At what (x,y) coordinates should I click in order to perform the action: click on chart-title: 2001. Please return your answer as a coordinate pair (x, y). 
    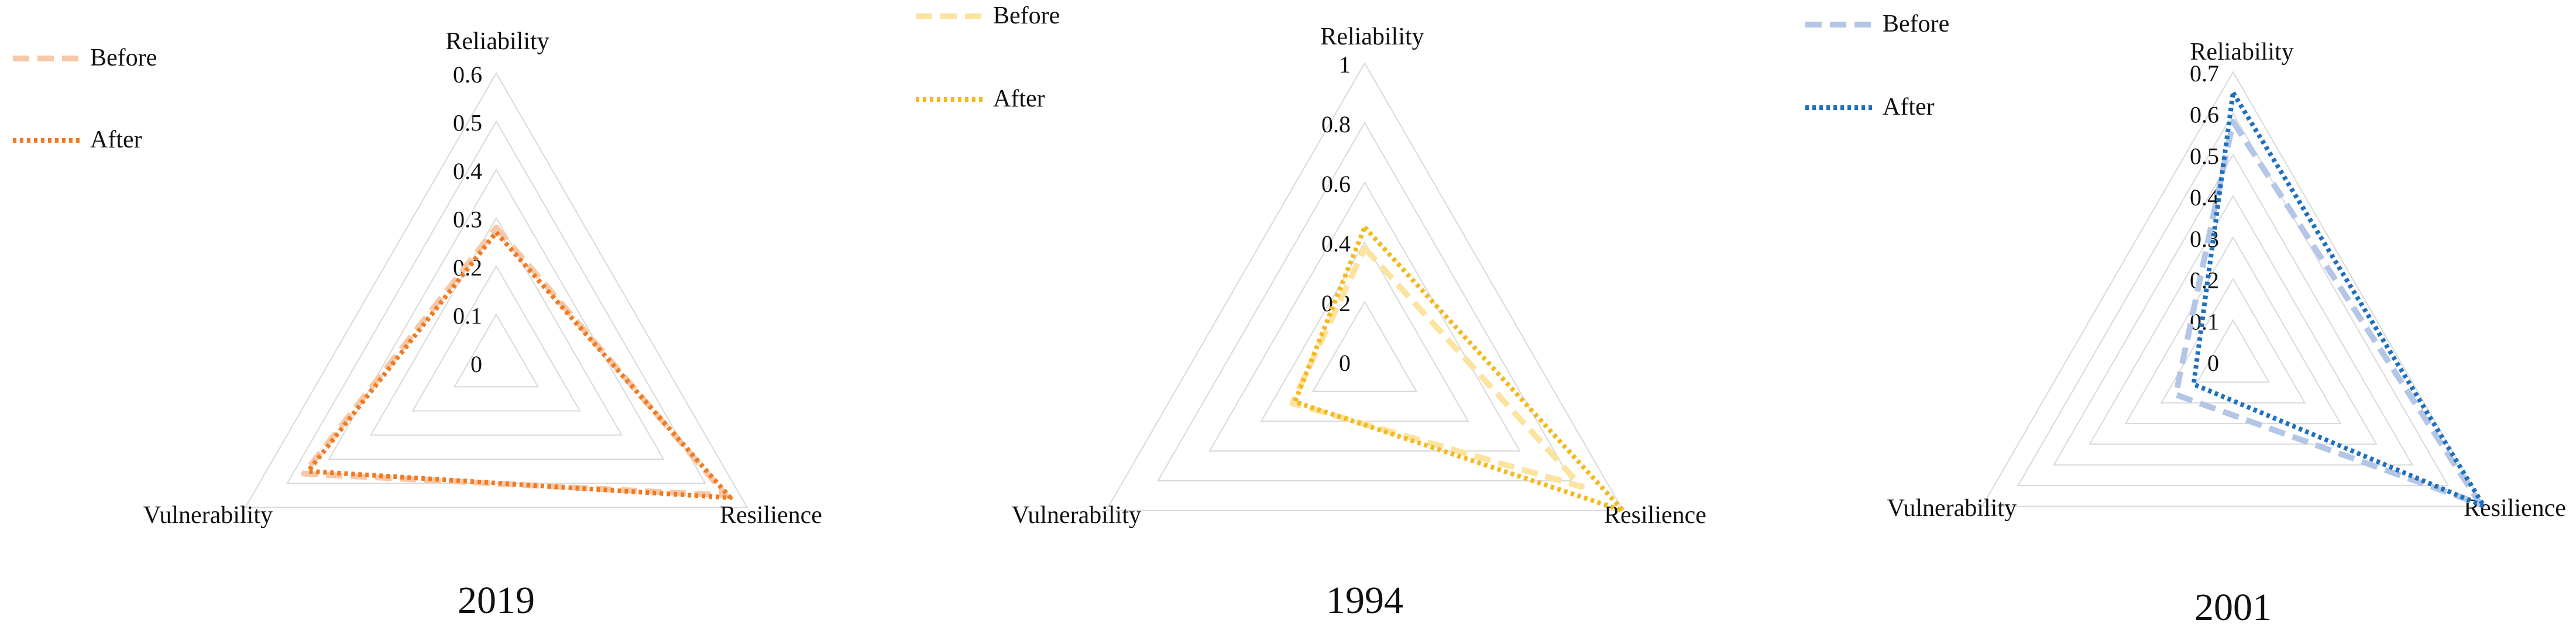
    Looking at the image, I should click on (2233, 607).